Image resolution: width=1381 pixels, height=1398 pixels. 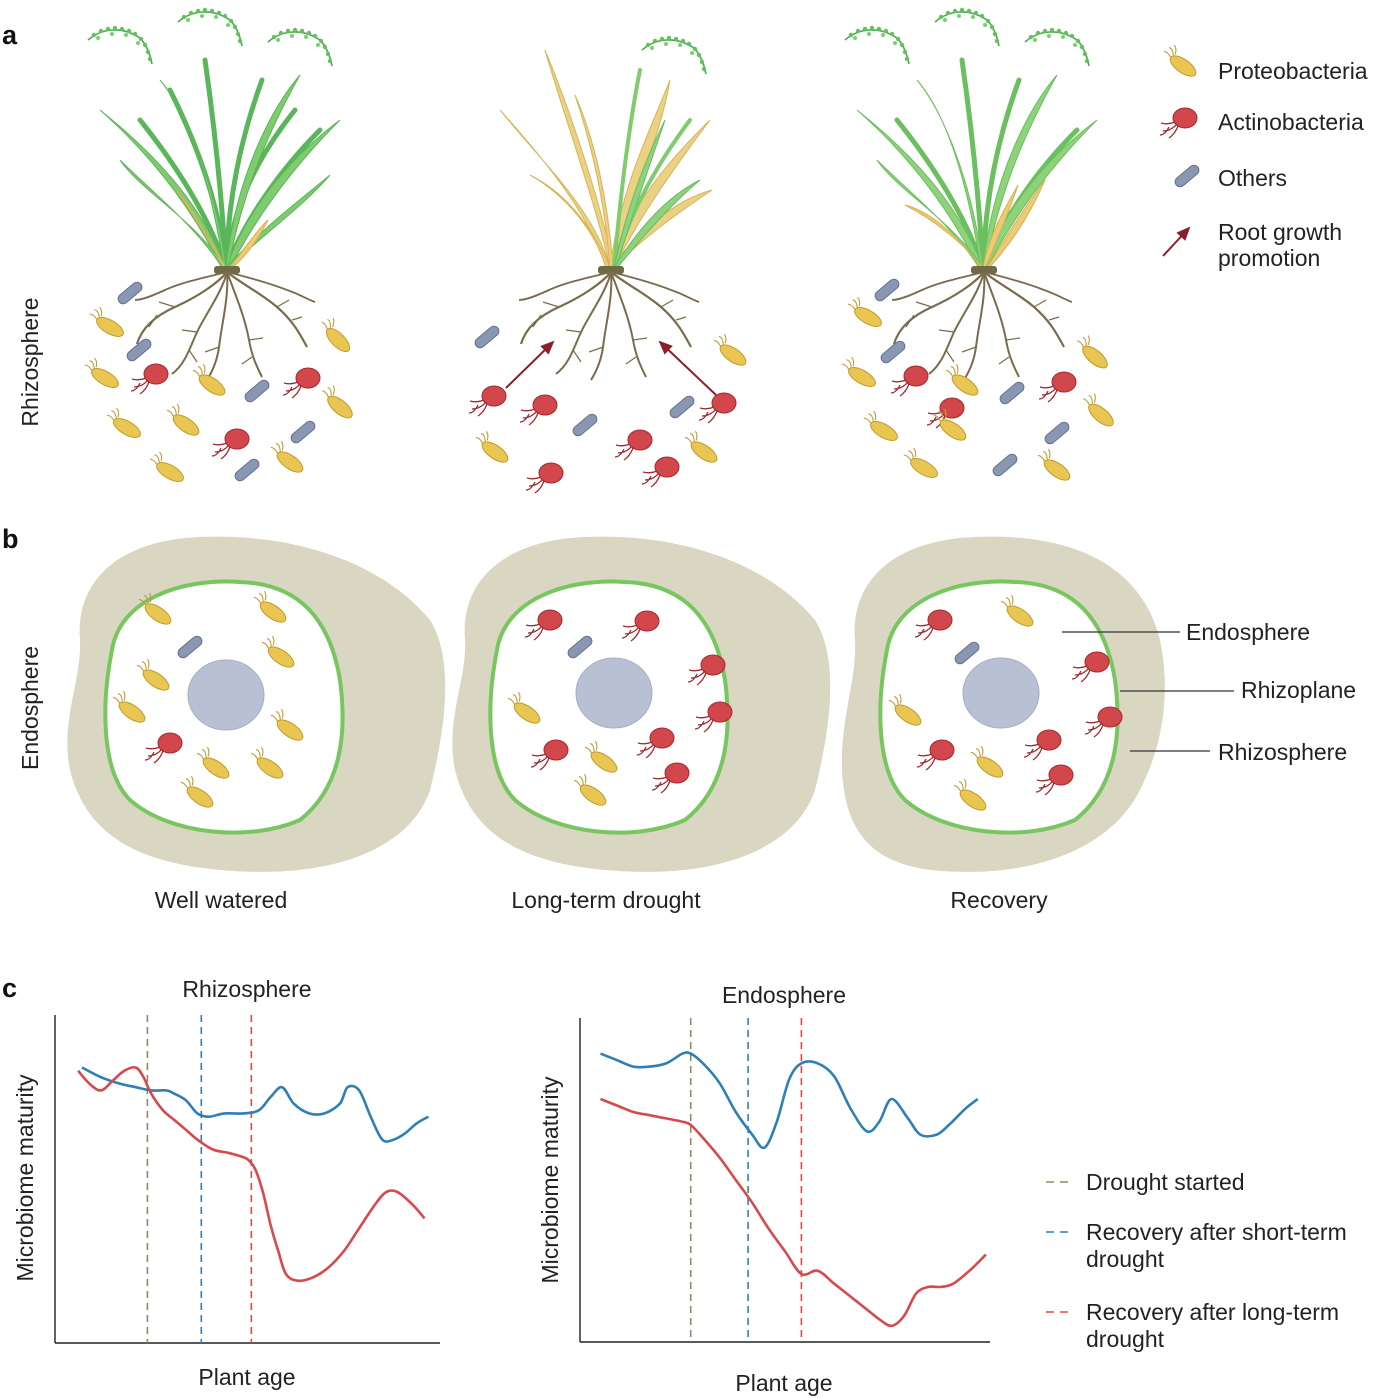 I want to click on zone-label-endosphere: Endosphere, so click(x=1248, y=632).